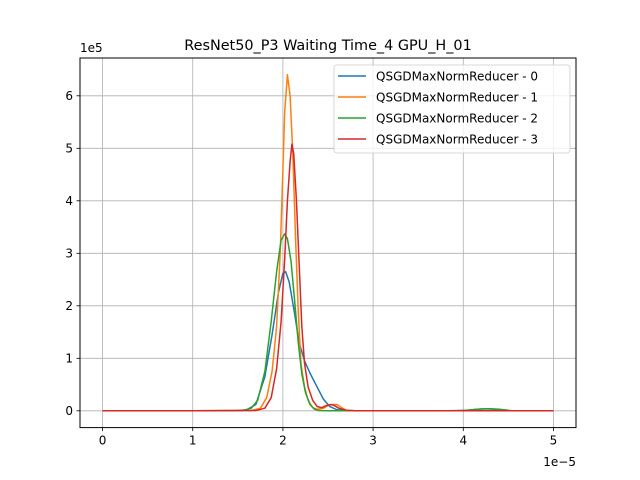 The height and width of the screenshot is (480, 640). I want to click on y-tick-label: 1, so click(69, 359).